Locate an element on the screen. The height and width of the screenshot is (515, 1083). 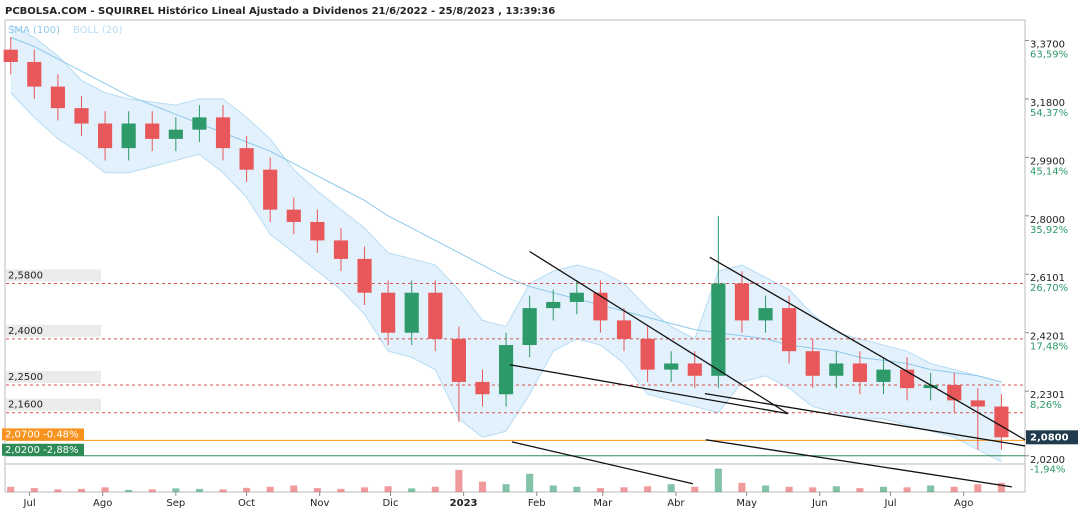
y-tick-label: 3,3700 is located at coordinates (1047, 44).